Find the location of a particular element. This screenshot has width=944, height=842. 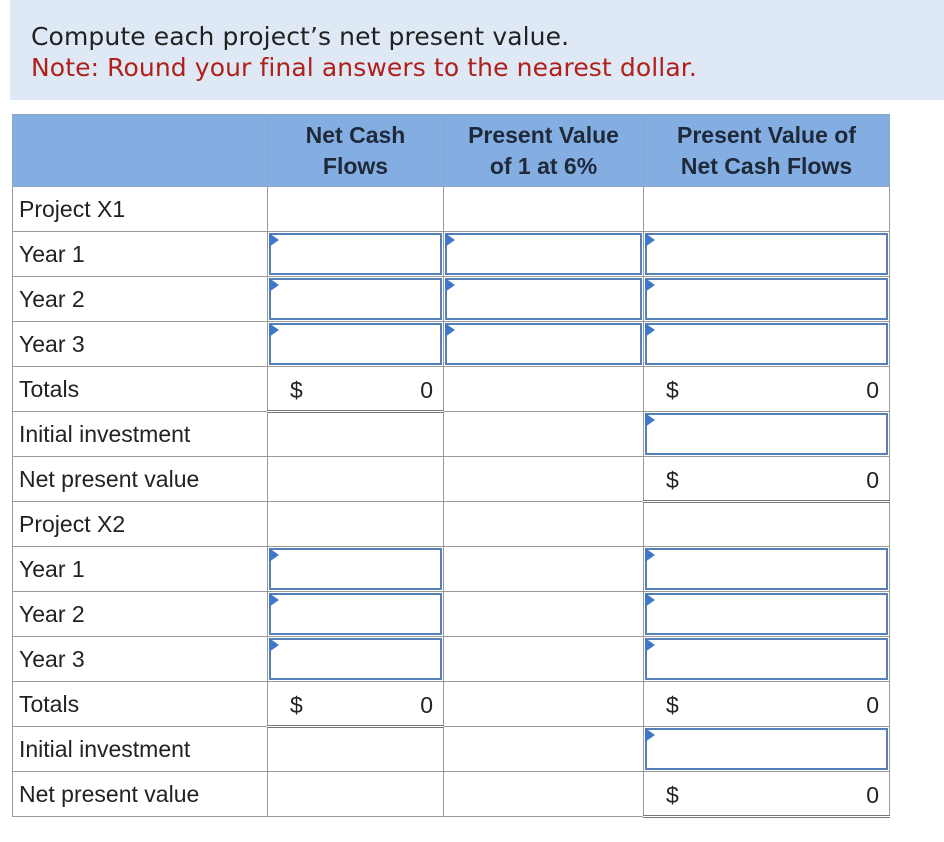

header-net-cash-flows: Net Cash Flows is located at coordinates (355, 150).